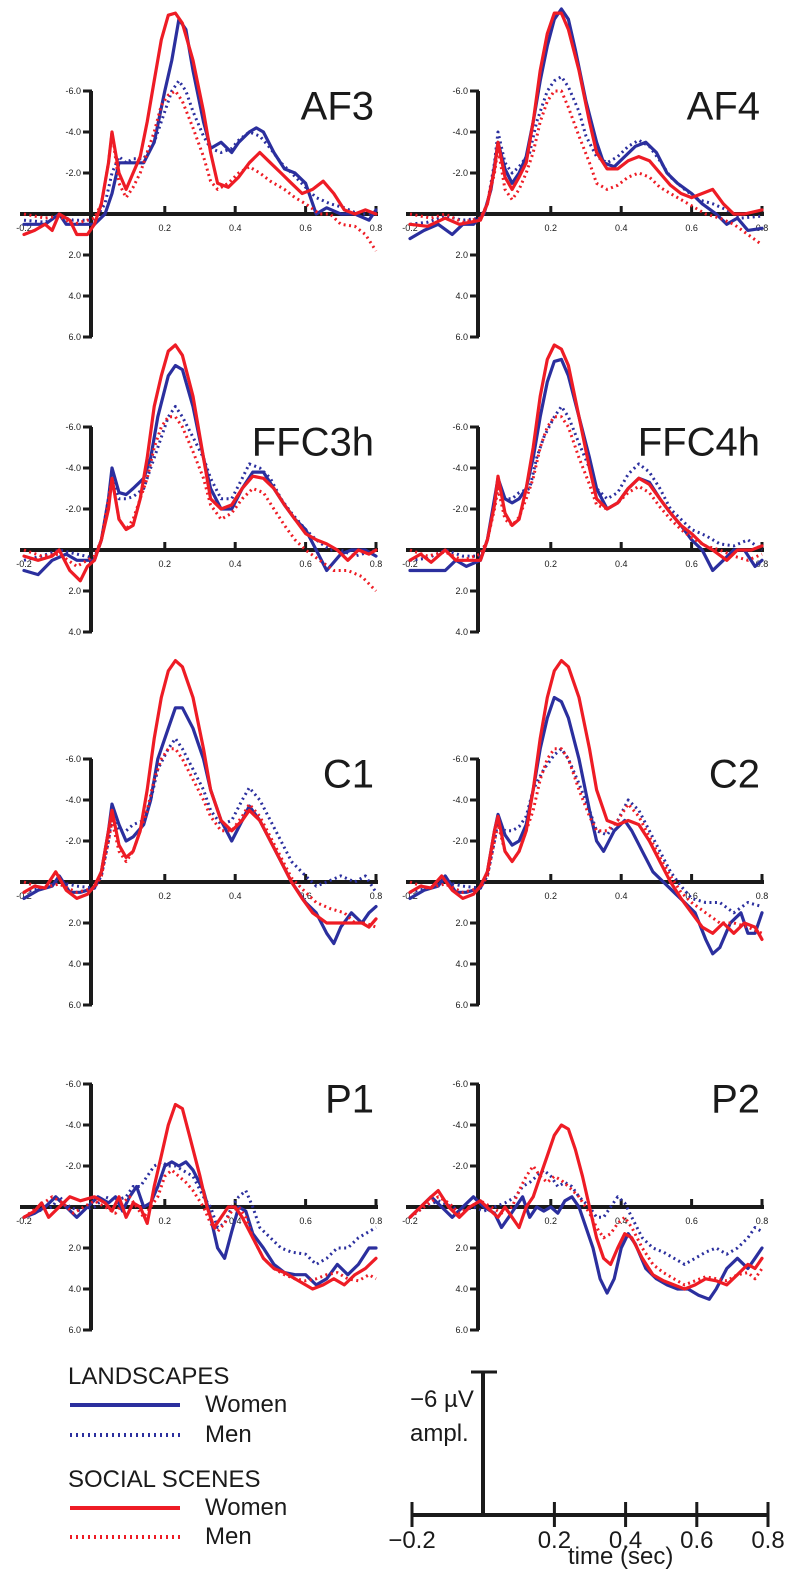  I want to click on panel-c1: -6.0 -4.0 -2.0 2.0 4.0 6.0 -0.2 0.2 0.4 0.6 0.8 C1, so click(199, 834).